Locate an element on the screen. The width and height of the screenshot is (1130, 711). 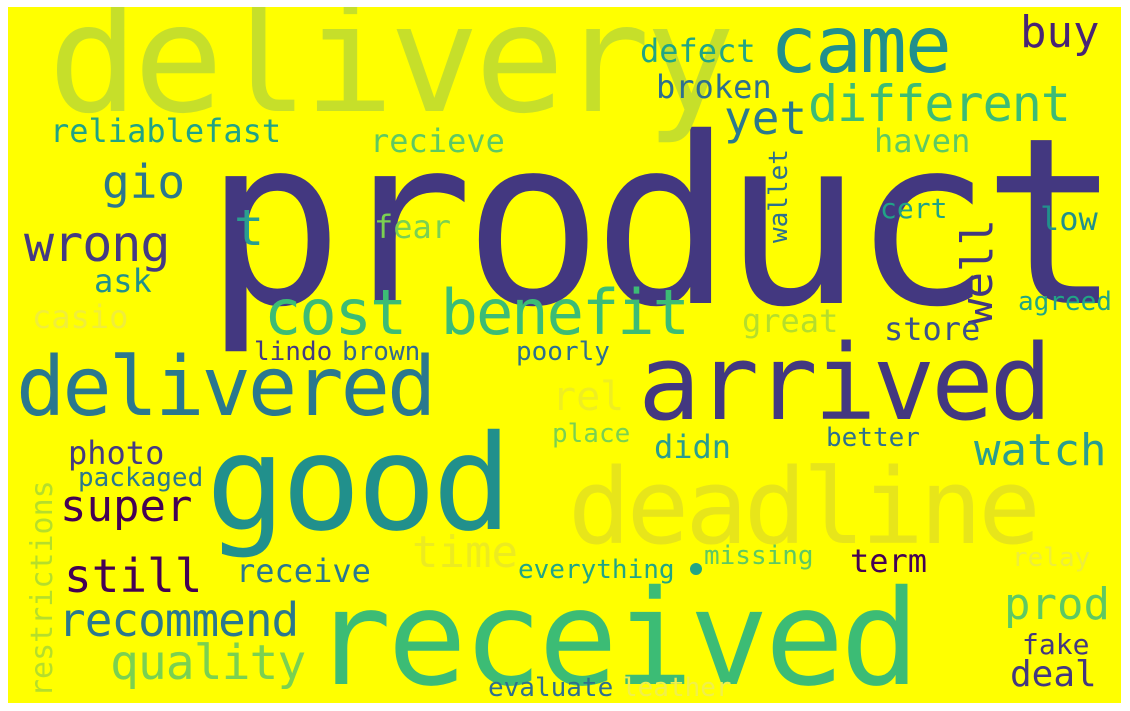
word-lindo: lindo is located at coordinates (293, 352).